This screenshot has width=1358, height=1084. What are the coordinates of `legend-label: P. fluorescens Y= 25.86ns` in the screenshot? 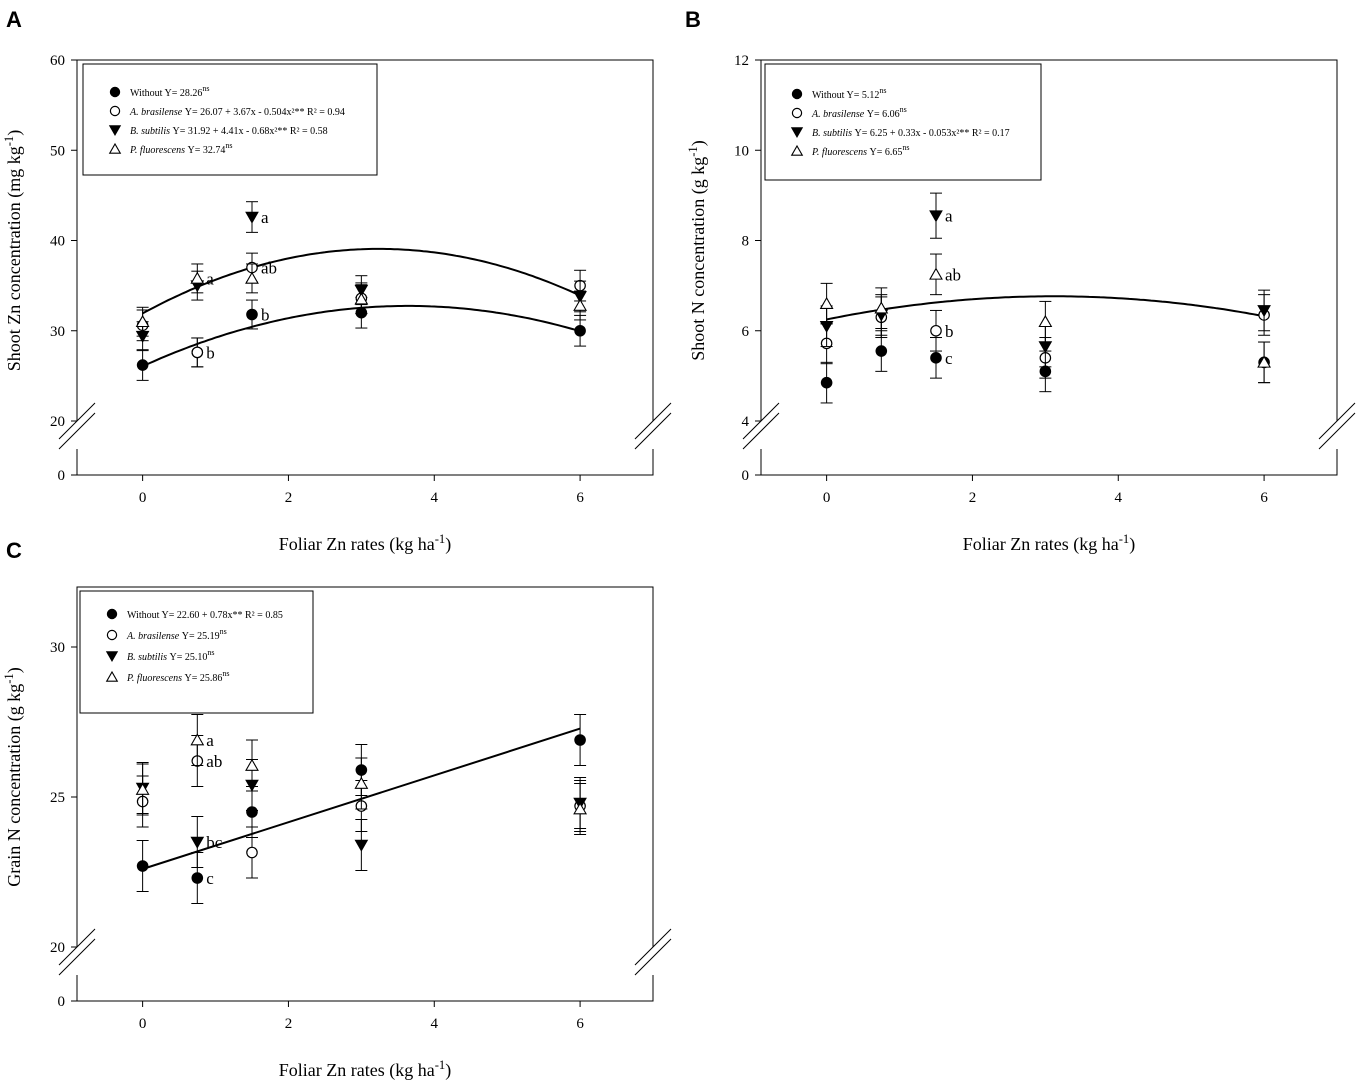 It's located at (178, 676).